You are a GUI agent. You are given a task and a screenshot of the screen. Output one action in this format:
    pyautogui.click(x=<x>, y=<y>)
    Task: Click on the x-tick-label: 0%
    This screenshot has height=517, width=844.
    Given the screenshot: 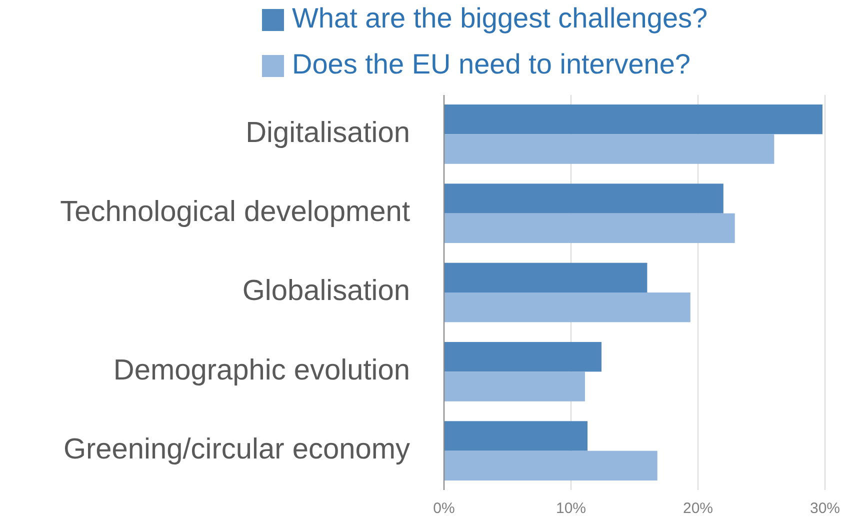 What is the action you would take?
    pyautogui.click(x=444, y=508)
    